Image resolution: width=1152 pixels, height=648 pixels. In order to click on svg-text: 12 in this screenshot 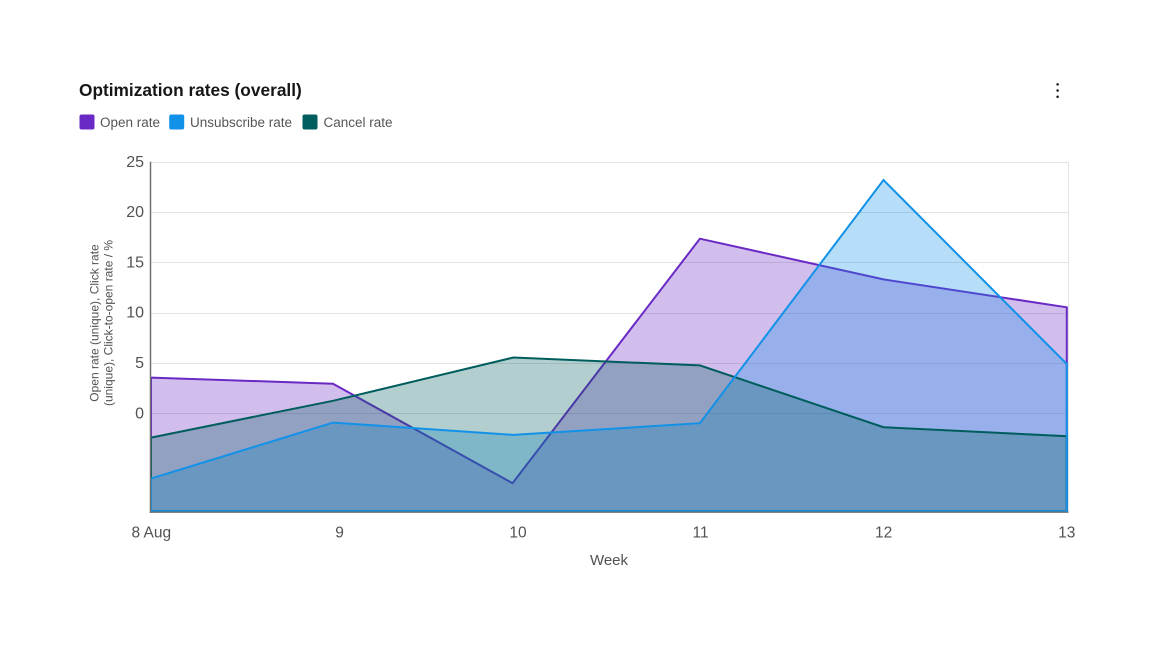, I will do `click(883, 533)`.